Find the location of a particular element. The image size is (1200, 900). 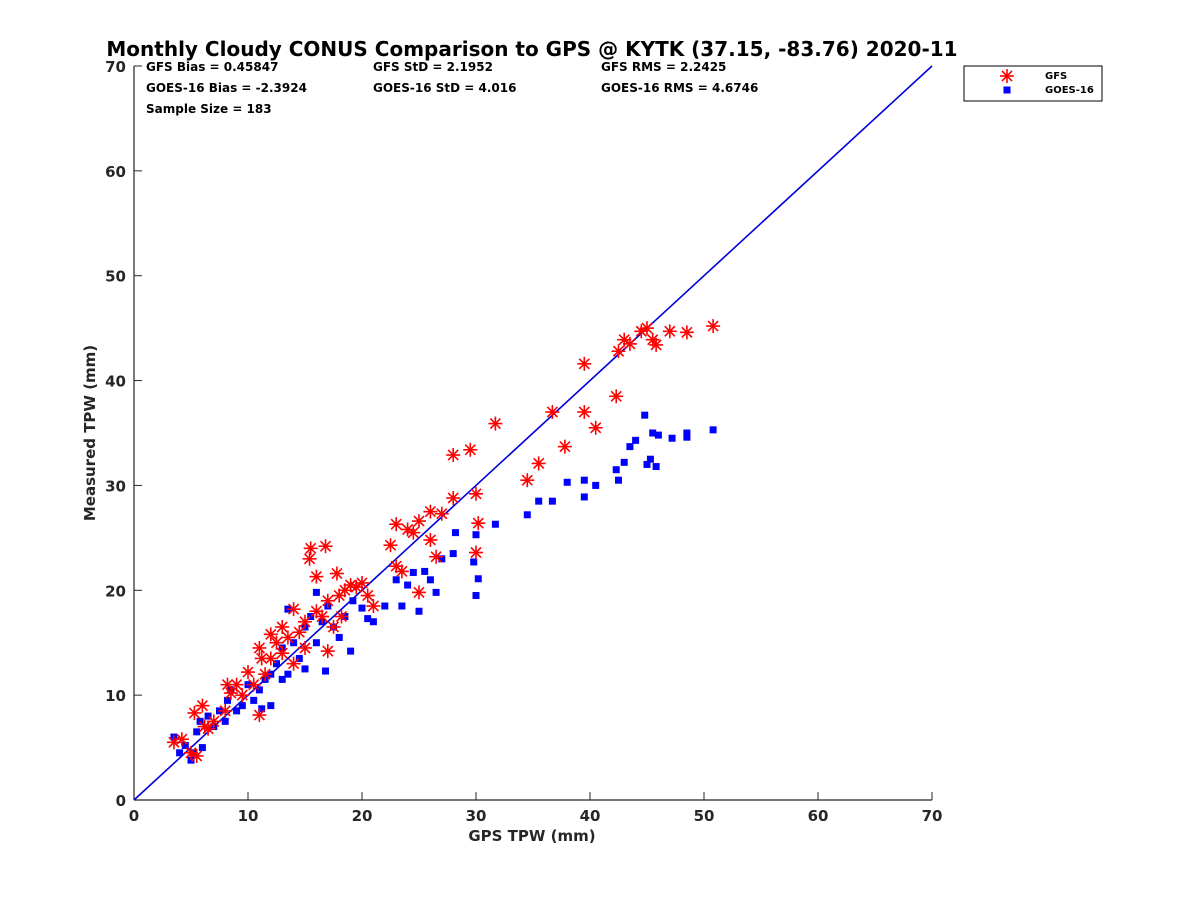

y-tick-label: 70 is located at coordinates (115, 67).